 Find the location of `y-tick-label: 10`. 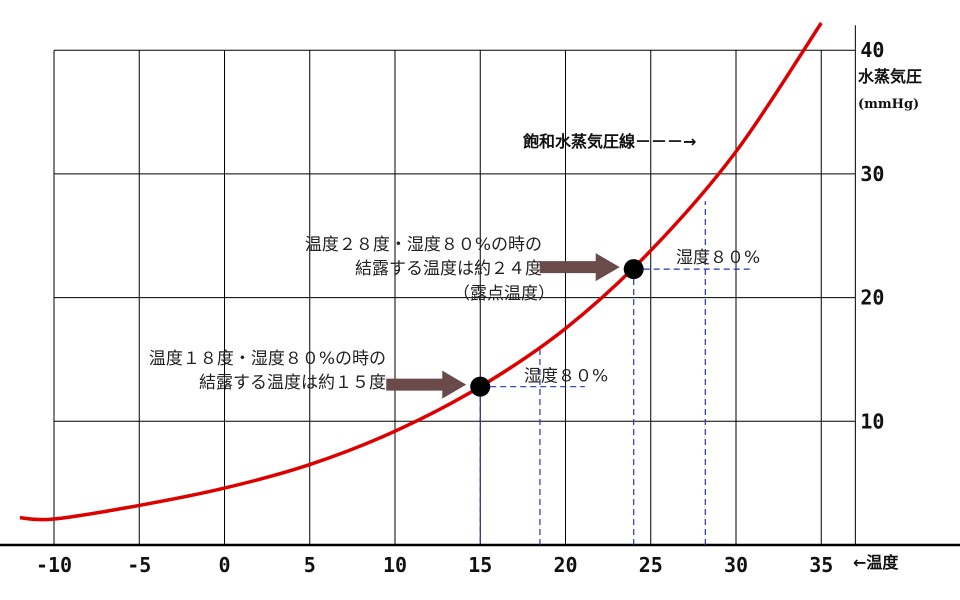

y-tick-label: 10 is located at coordinates (872, 421).